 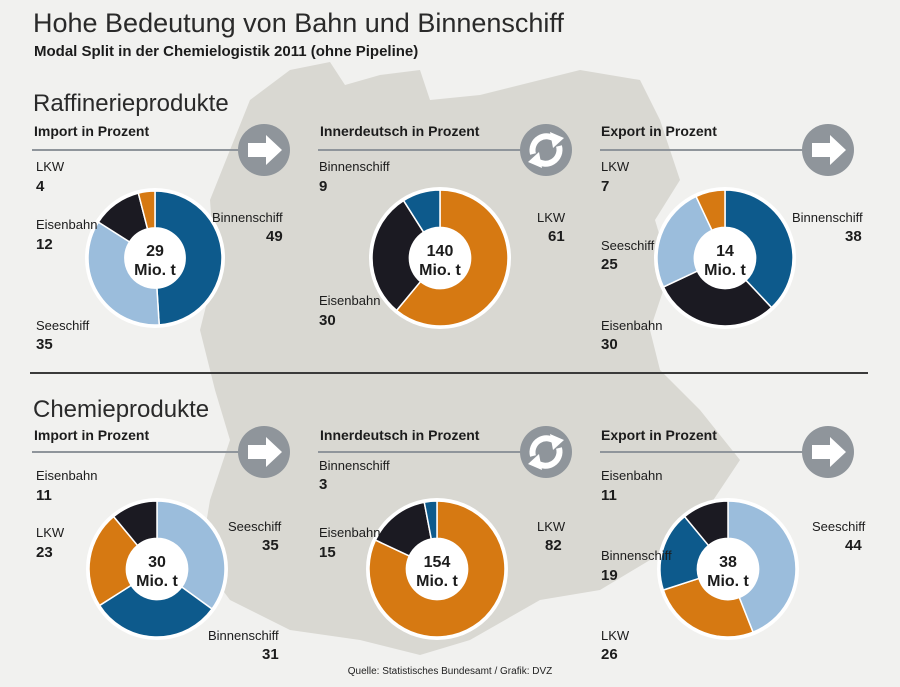 What do you see at coordinates (298, 23) in the screenshot?
I see `chart-title: Hohe Bedeutung von Bahn und Binnenschiff` at bounding box center [298, 23].